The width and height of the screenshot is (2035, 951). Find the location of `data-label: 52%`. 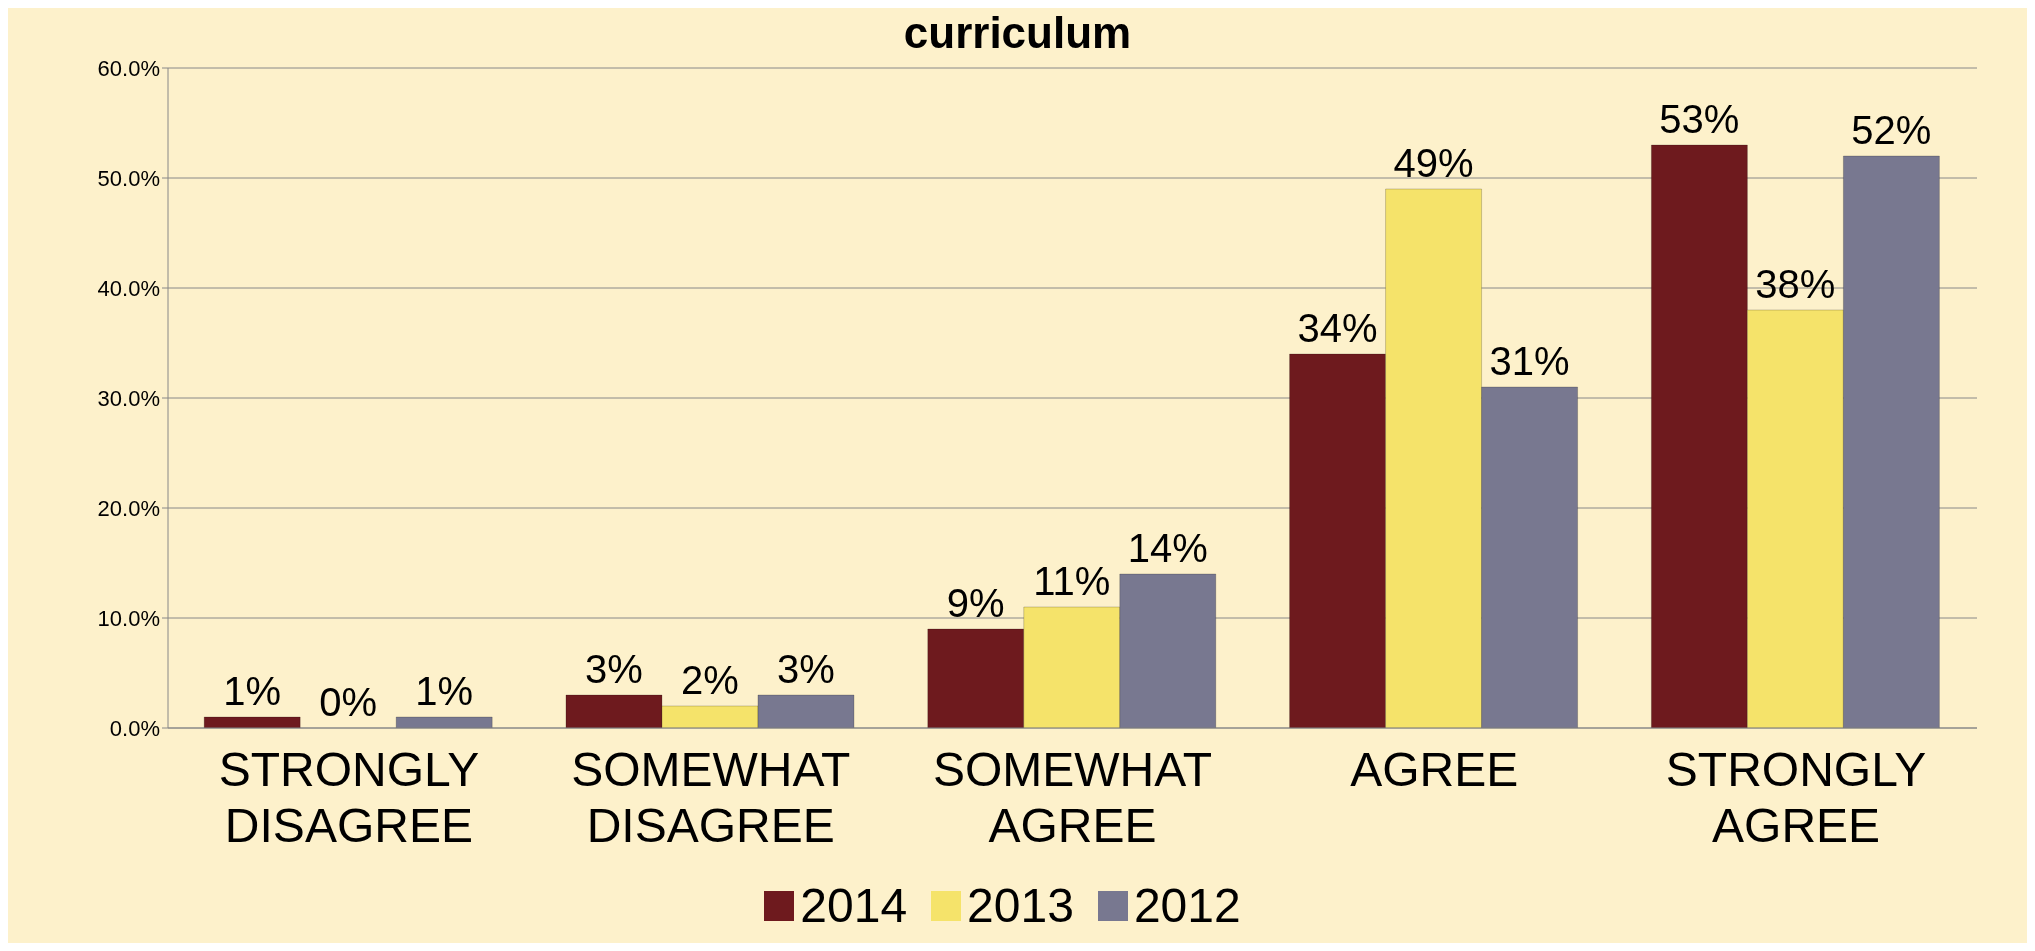

data-label: 52% is located at coordinates (1891, 130).